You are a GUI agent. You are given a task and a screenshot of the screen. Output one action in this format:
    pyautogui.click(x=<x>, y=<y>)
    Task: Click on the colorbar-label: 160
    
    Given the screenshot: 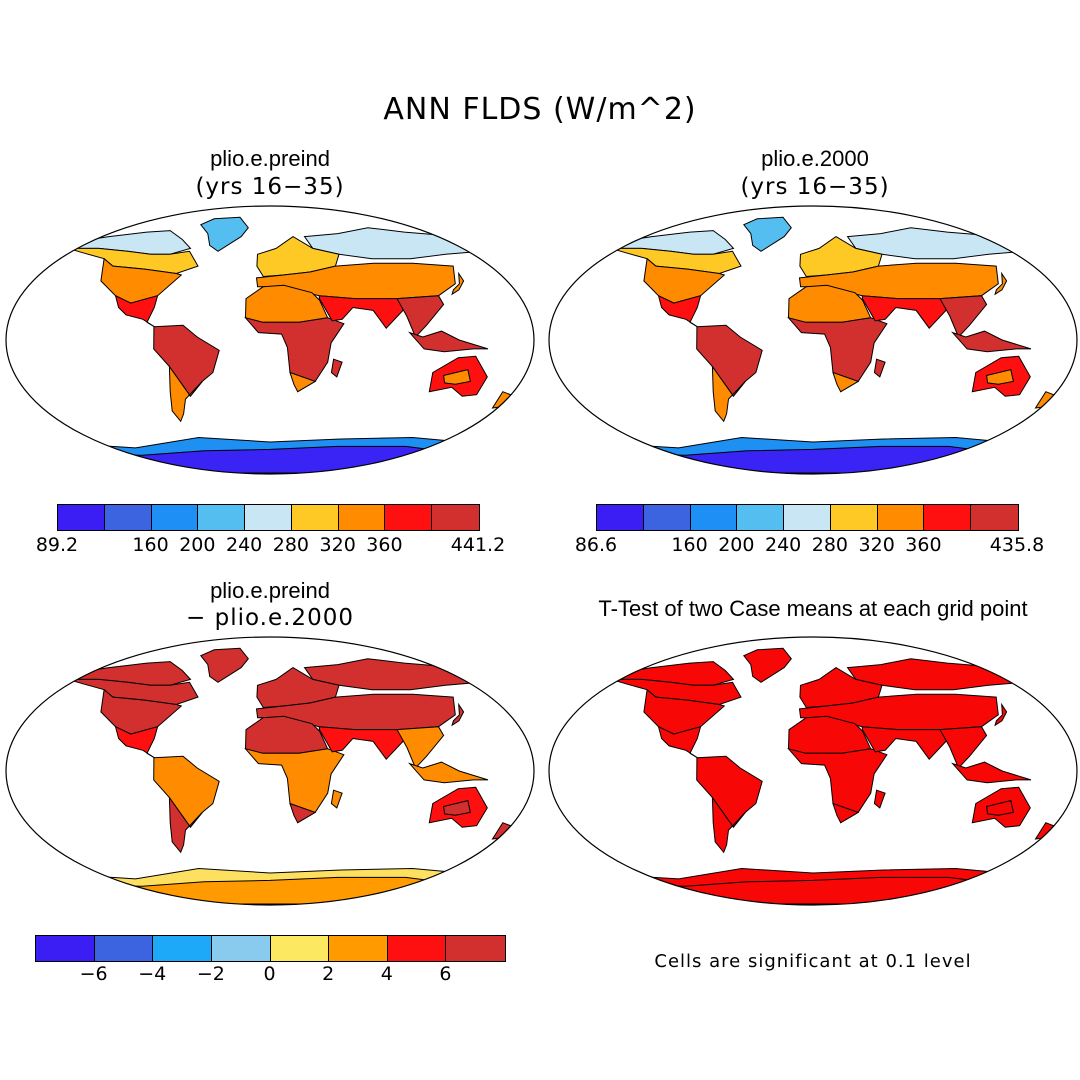 What is the action you would take?
    pyautogui.click(x=689, y=545)
    